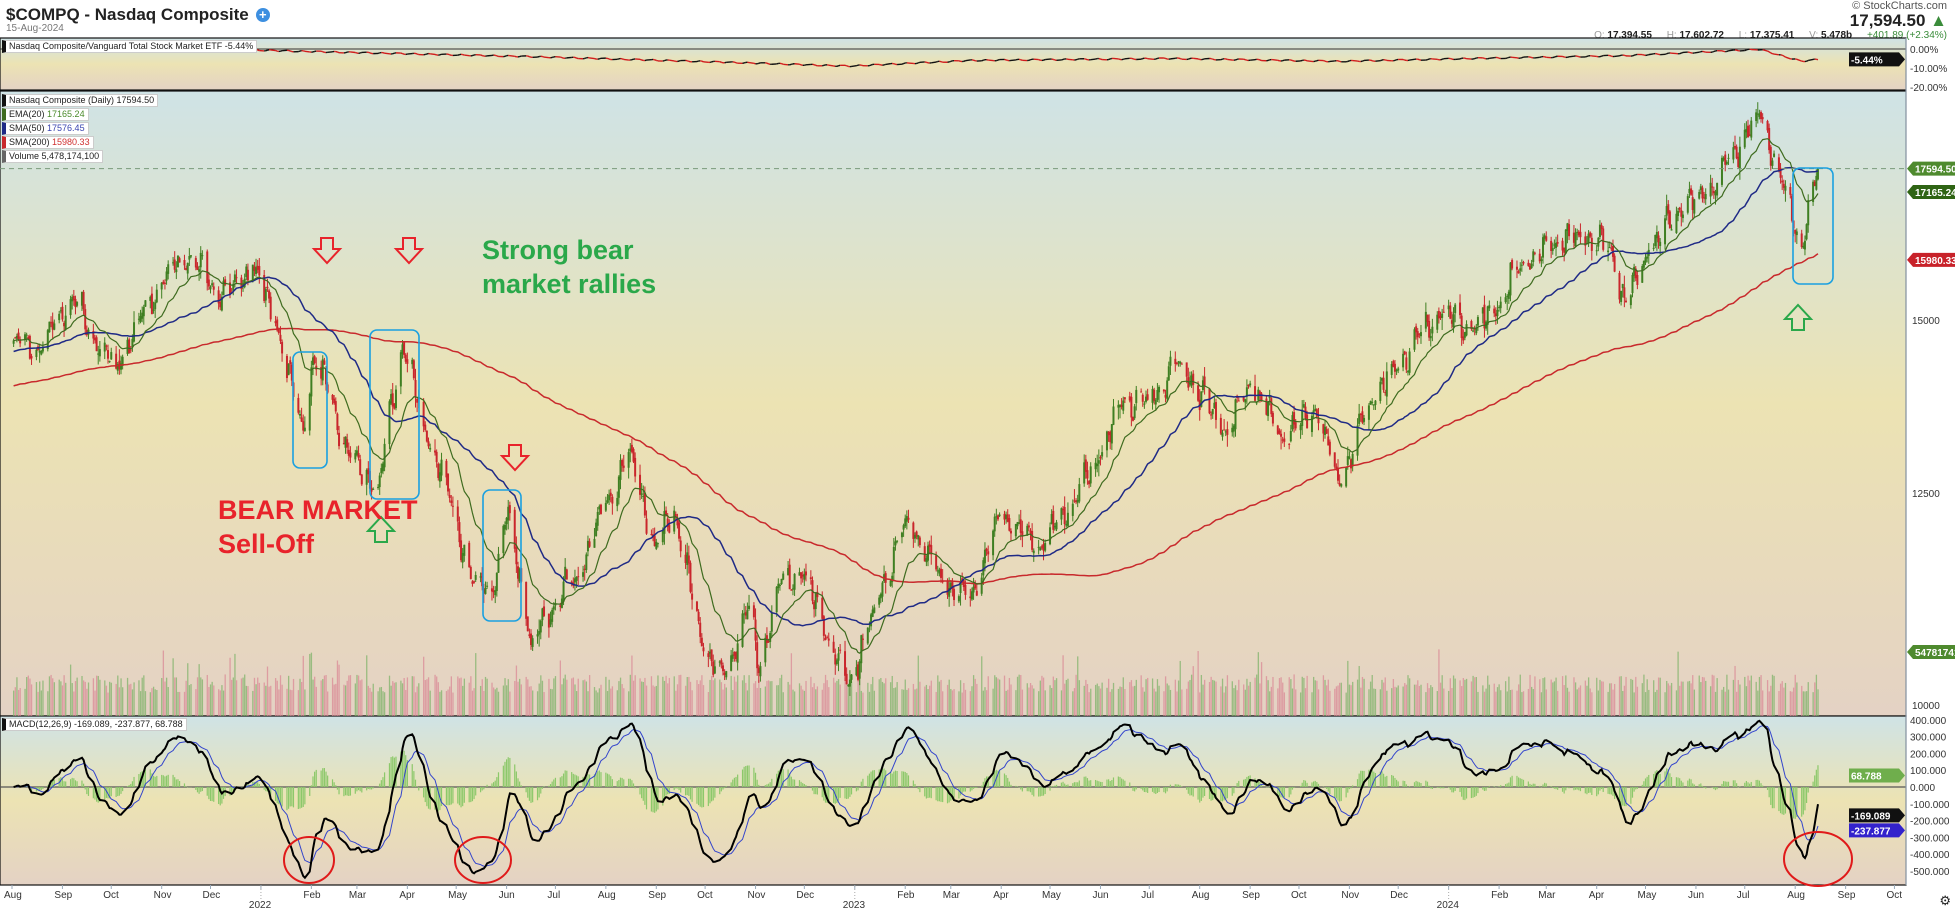  I want to click on add-icon: +, so click(262, 15).